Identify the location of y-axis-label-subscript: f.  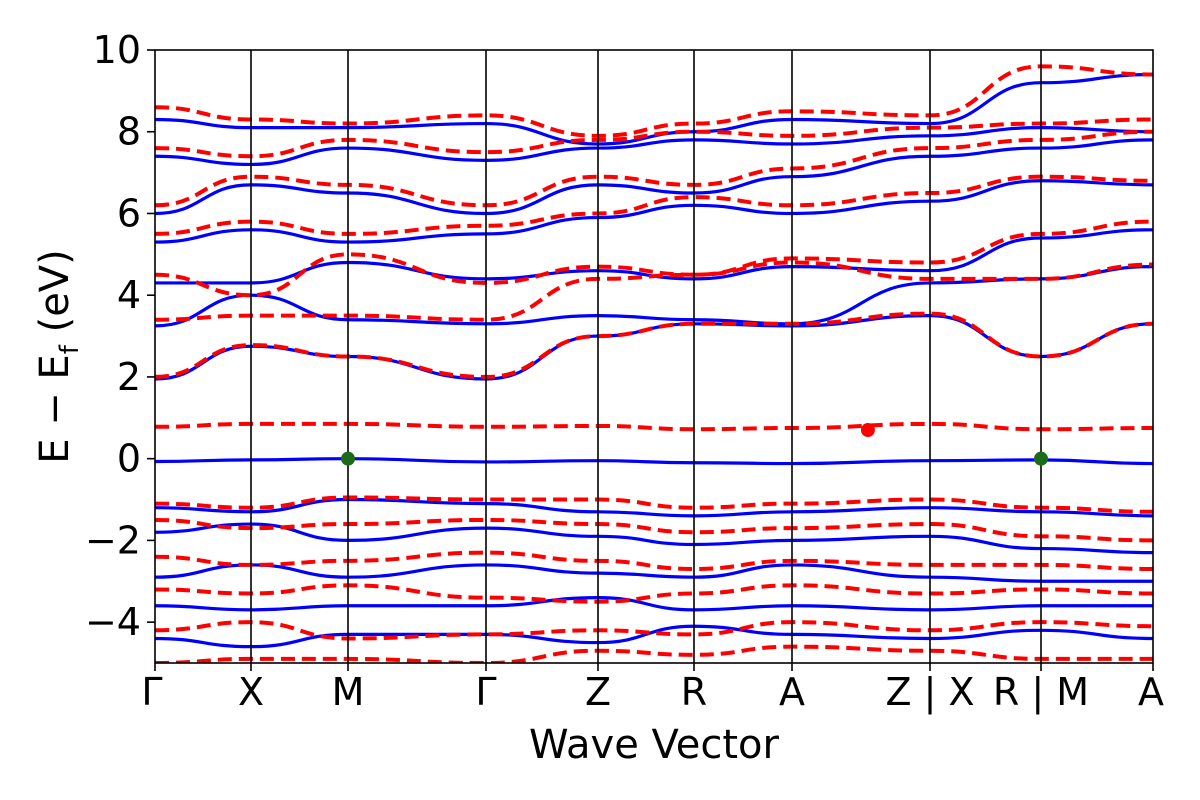
(70, 349).